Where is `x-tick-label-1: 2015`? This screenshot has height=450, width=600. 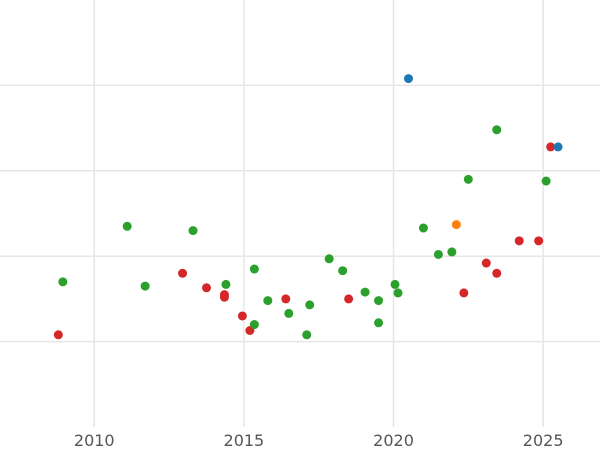
x-tick-label-1: 2015 is located at coordinates (244, 440).